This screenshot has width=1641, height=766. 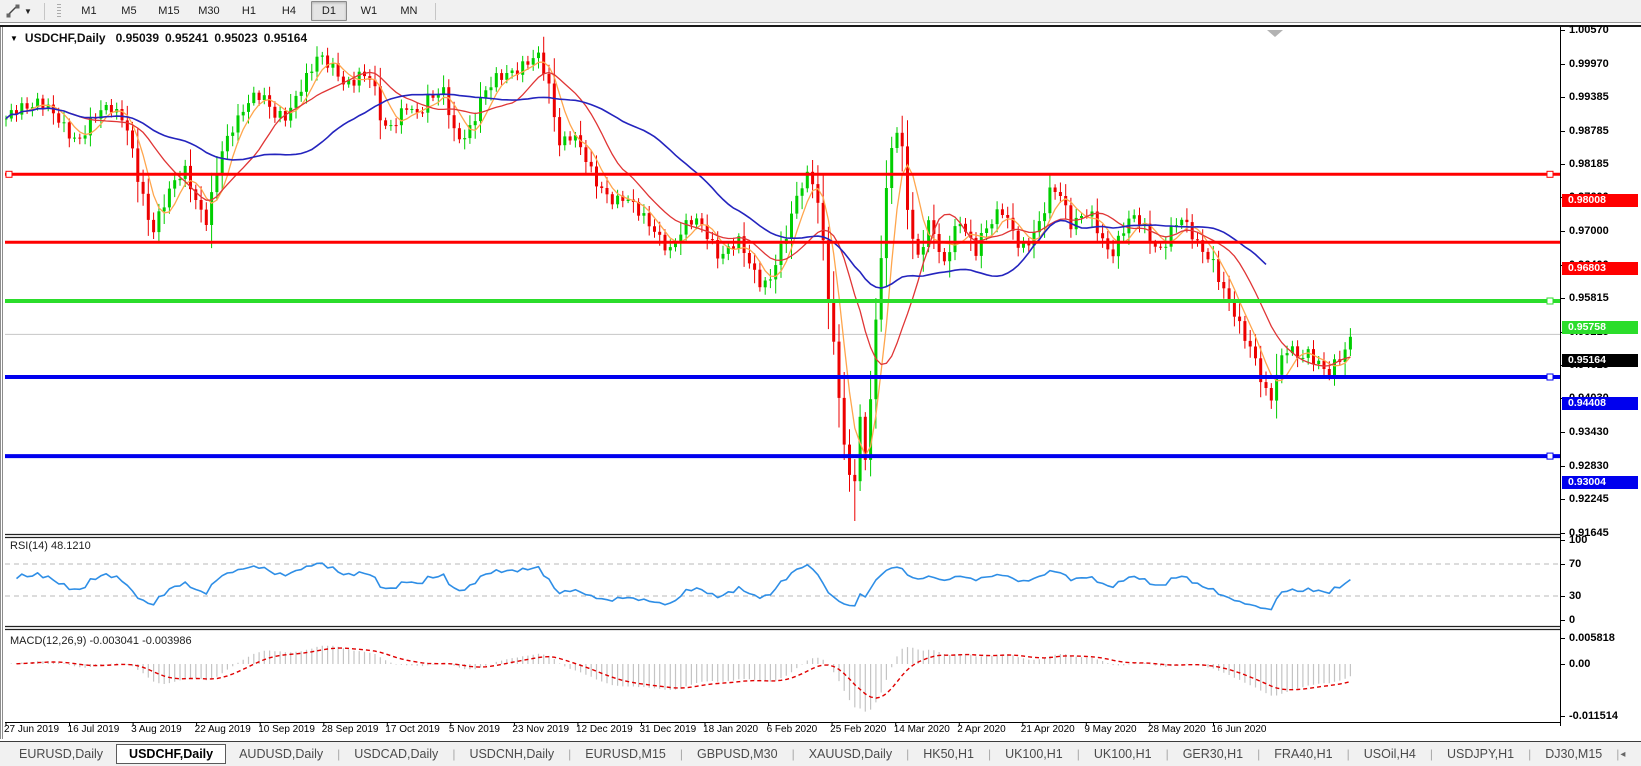 I want to click on chart-tab-usdcnh-daily: USDCNH,Daily, so click(x=512, y=754).